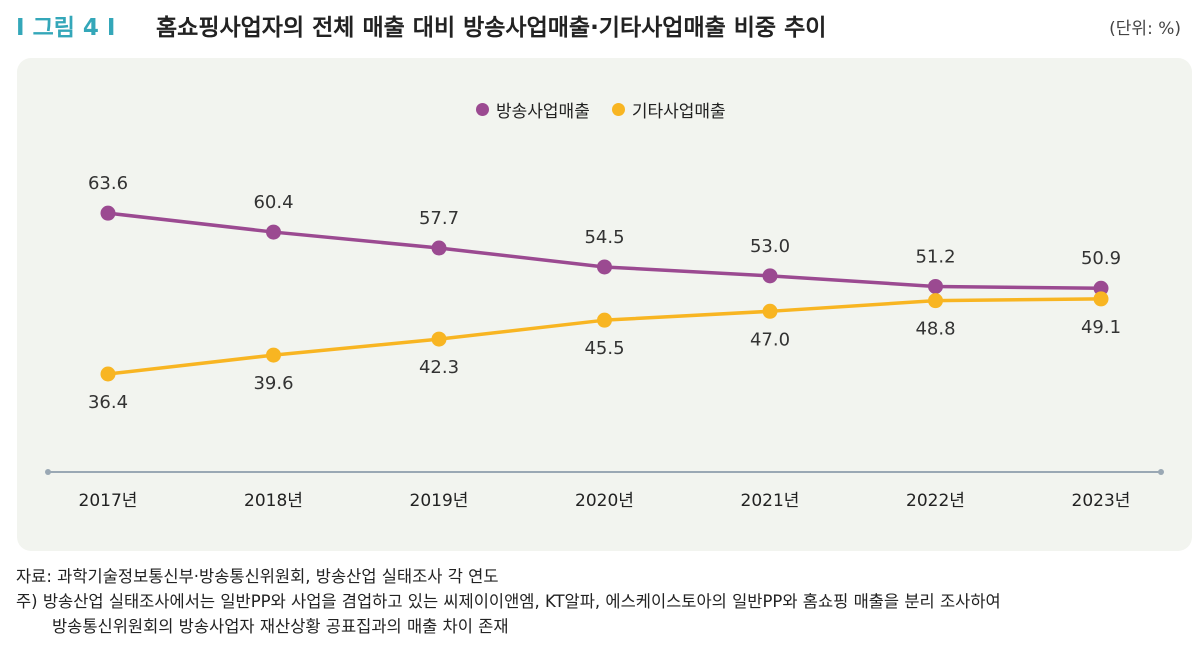 The width and height of the screenshot is (1199, 656). I want to click on legend-item-other: 기타사업매출, so click(668, 109).